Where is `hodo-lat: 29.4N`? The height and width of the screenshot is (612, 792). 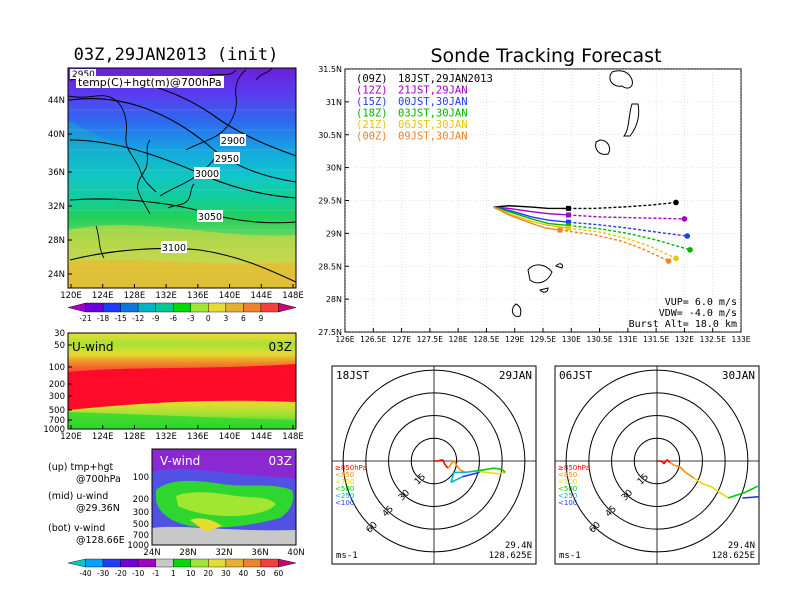
hodo-lat: 29.4N is located at coordinates (518, 546).